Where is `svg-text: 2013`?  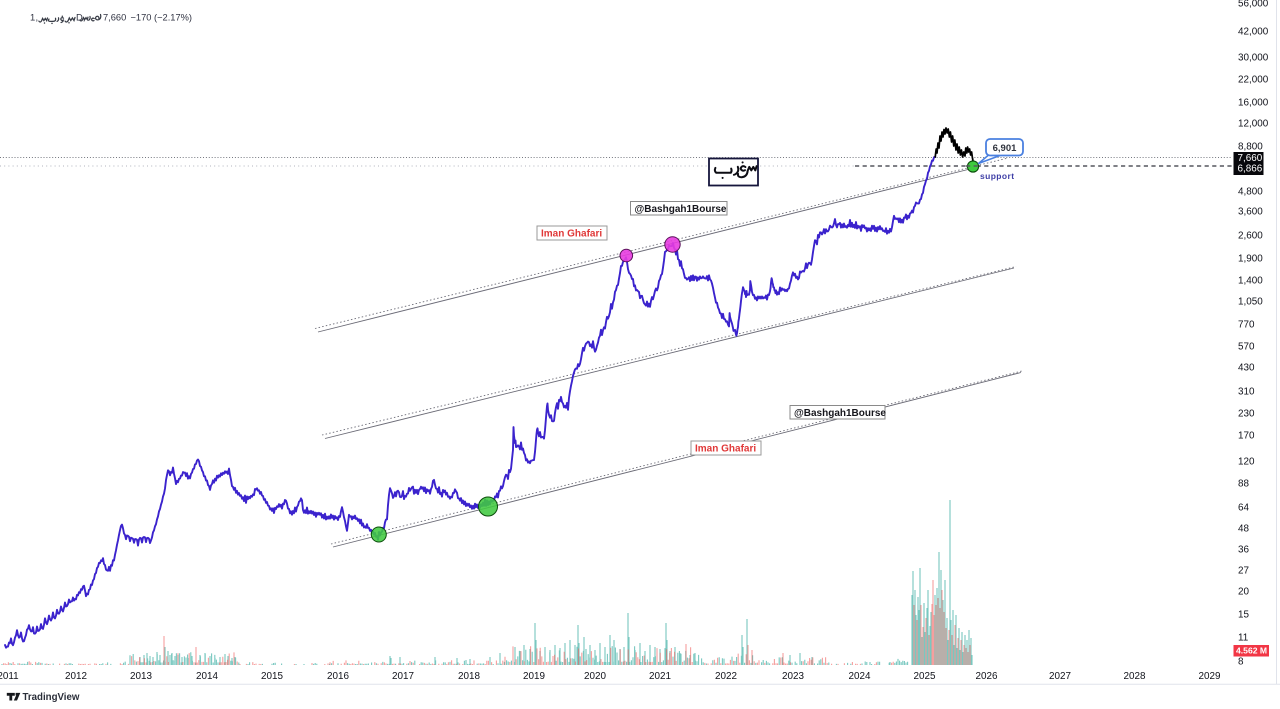 svg-text: 2013 is located at coordinates (141, 676).